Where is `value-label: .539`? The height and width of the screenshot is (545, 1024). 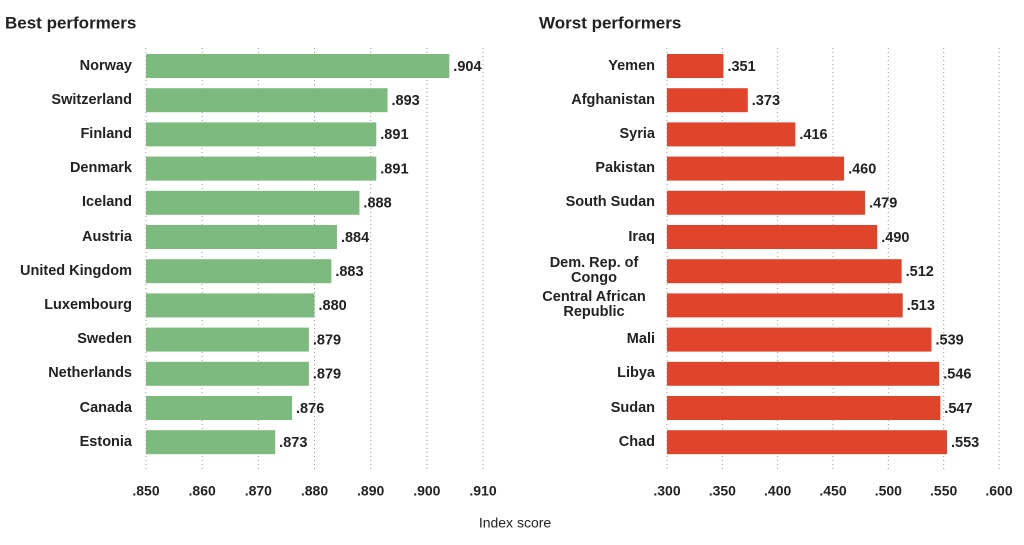
value-label: .539 is located at coordinates (949, 340).